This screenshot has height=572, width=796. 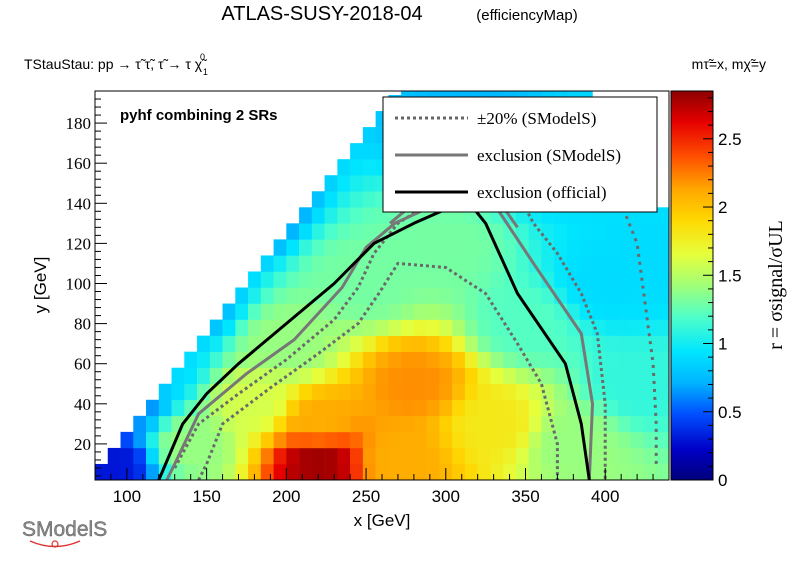 I want to click on chart-subtitle: (efficiencyMap), so click(x=526, y=15).